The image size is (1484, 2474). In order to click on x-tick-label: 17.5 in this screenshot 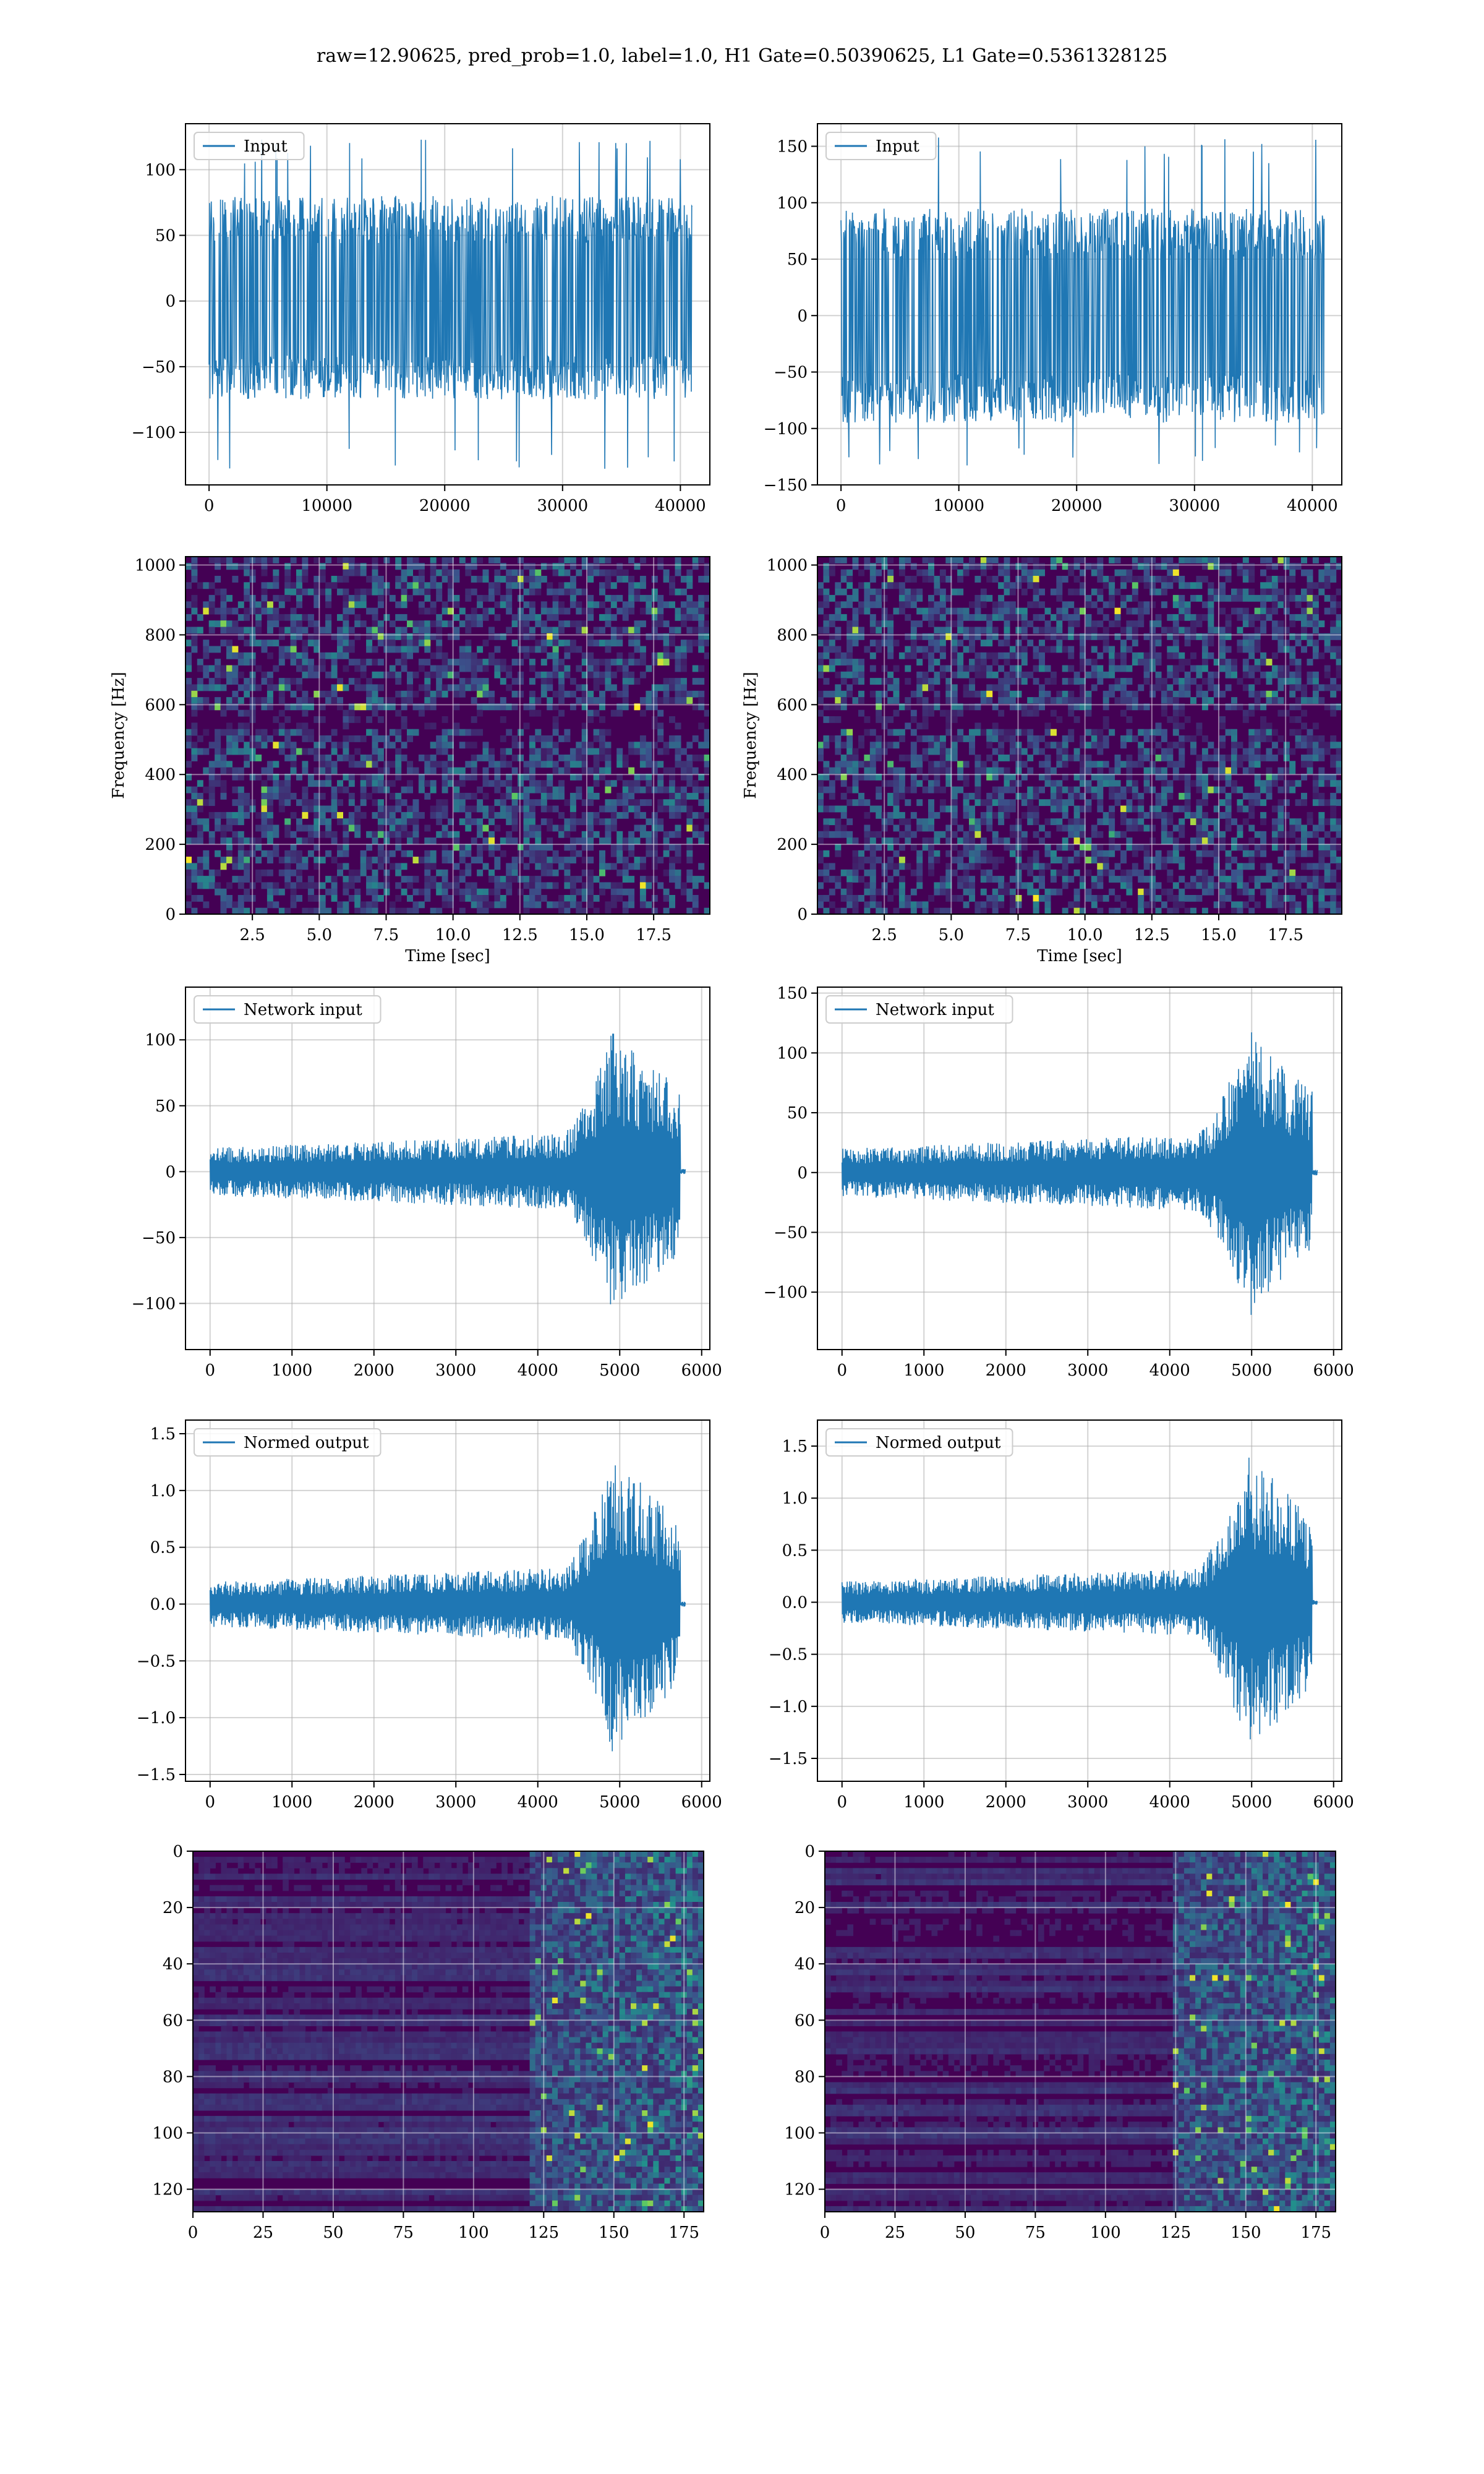, I will do `click(654, 935)`.